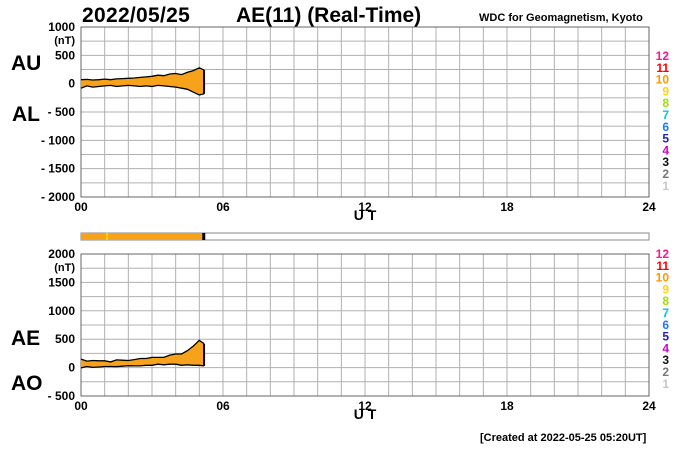 This screenshot has width=700, height=450. What do you see at coordinates (142, 366) in the screenshot?
I see `series-line-ao` at bounding box center [142, 366].